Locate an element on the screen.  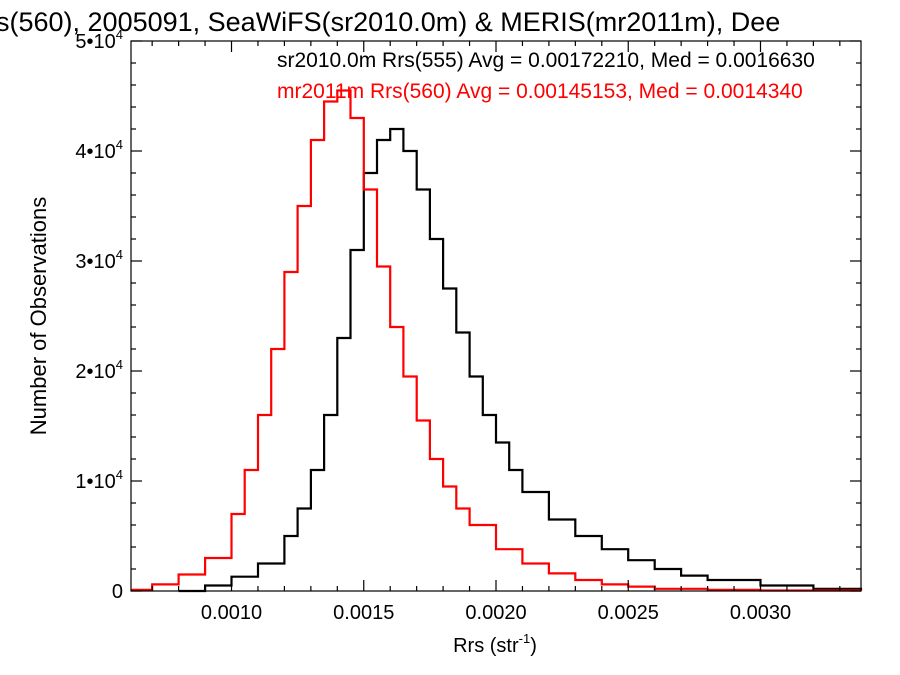
y-tick-label: 4•104 is located at coordinates (99, 150).